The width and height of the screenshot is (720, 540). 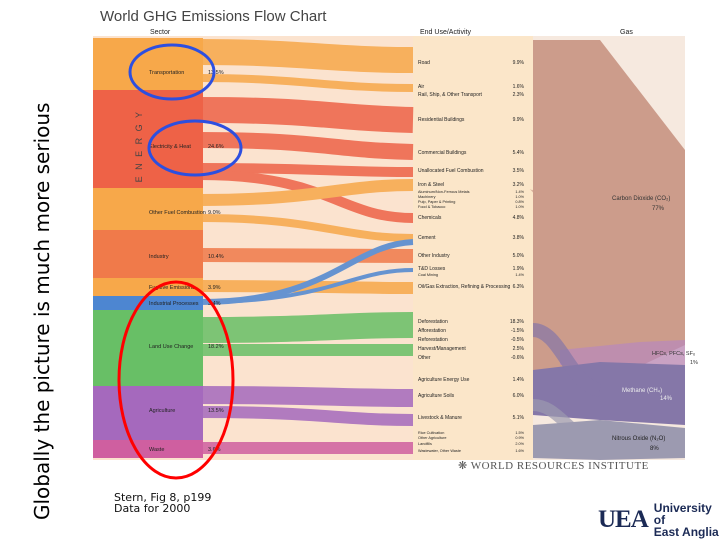 I want to click on end-use-label: Other, so click(x=424, y=358).